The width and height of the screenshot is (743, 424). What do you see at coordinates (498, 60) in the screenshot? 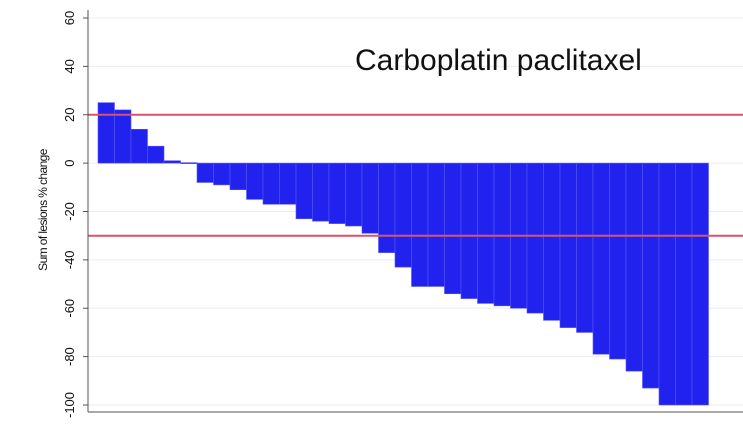
I see `chart-title: Carboplatin paclitaxel` at bounding box center [498, 60].